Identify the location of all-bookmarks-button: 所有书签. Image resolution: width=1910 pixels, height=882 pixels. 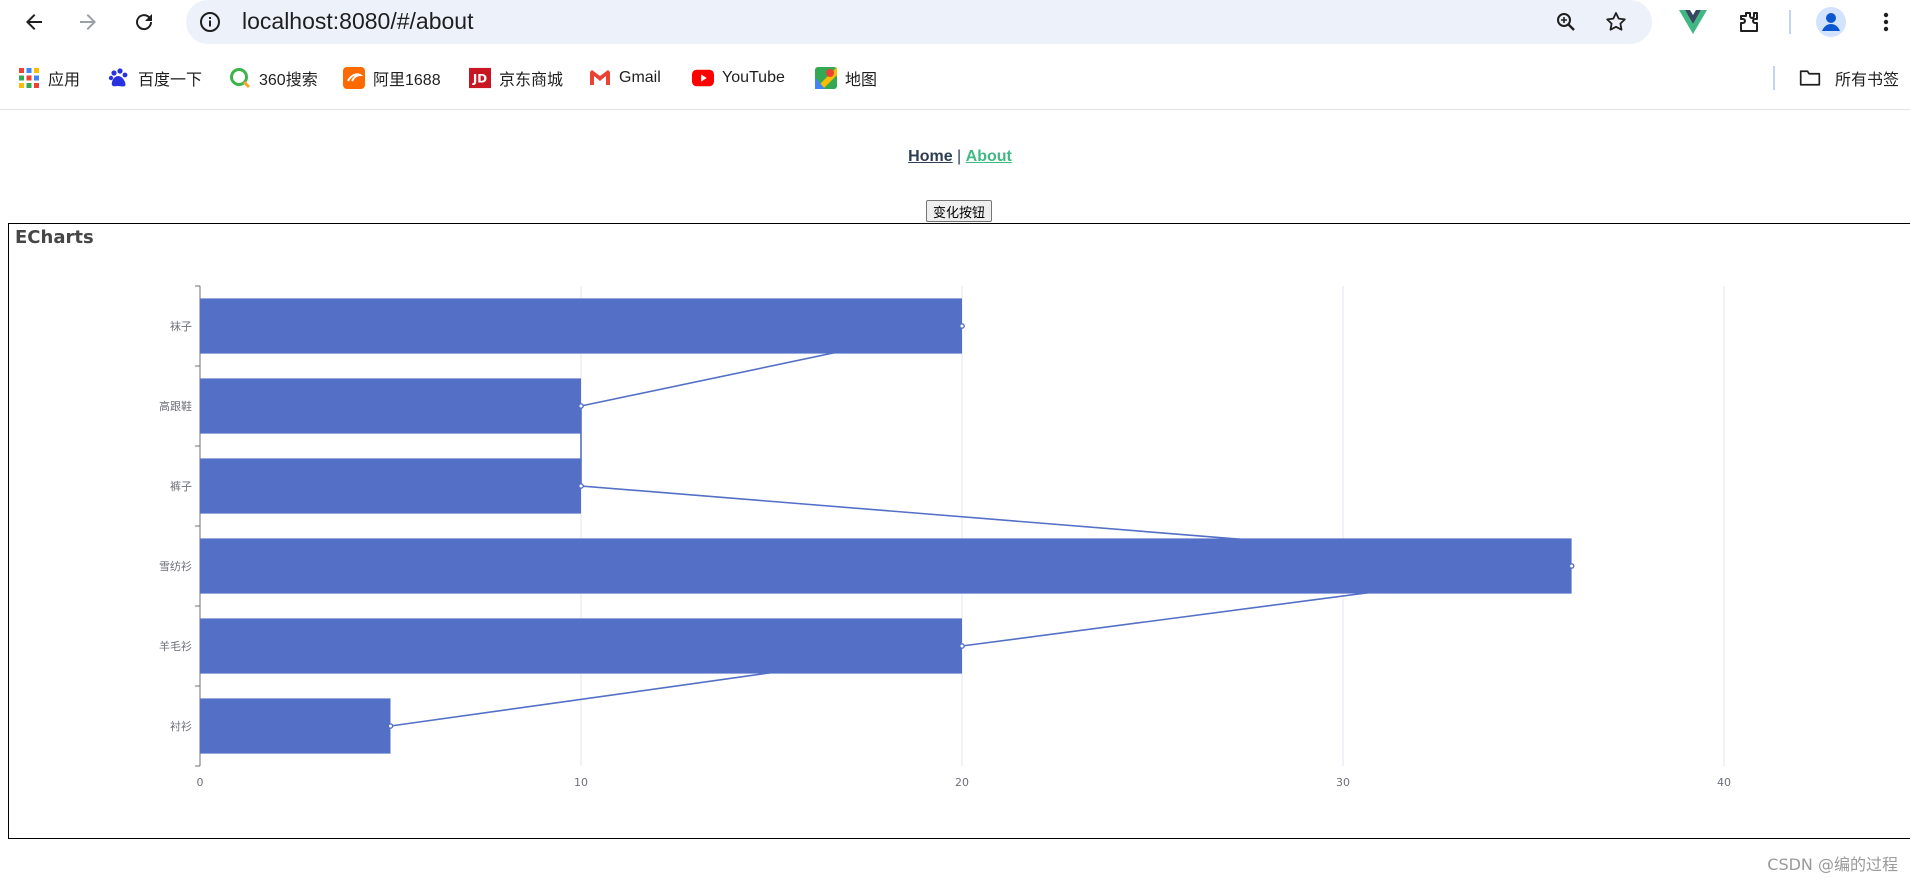
(1849, 78).